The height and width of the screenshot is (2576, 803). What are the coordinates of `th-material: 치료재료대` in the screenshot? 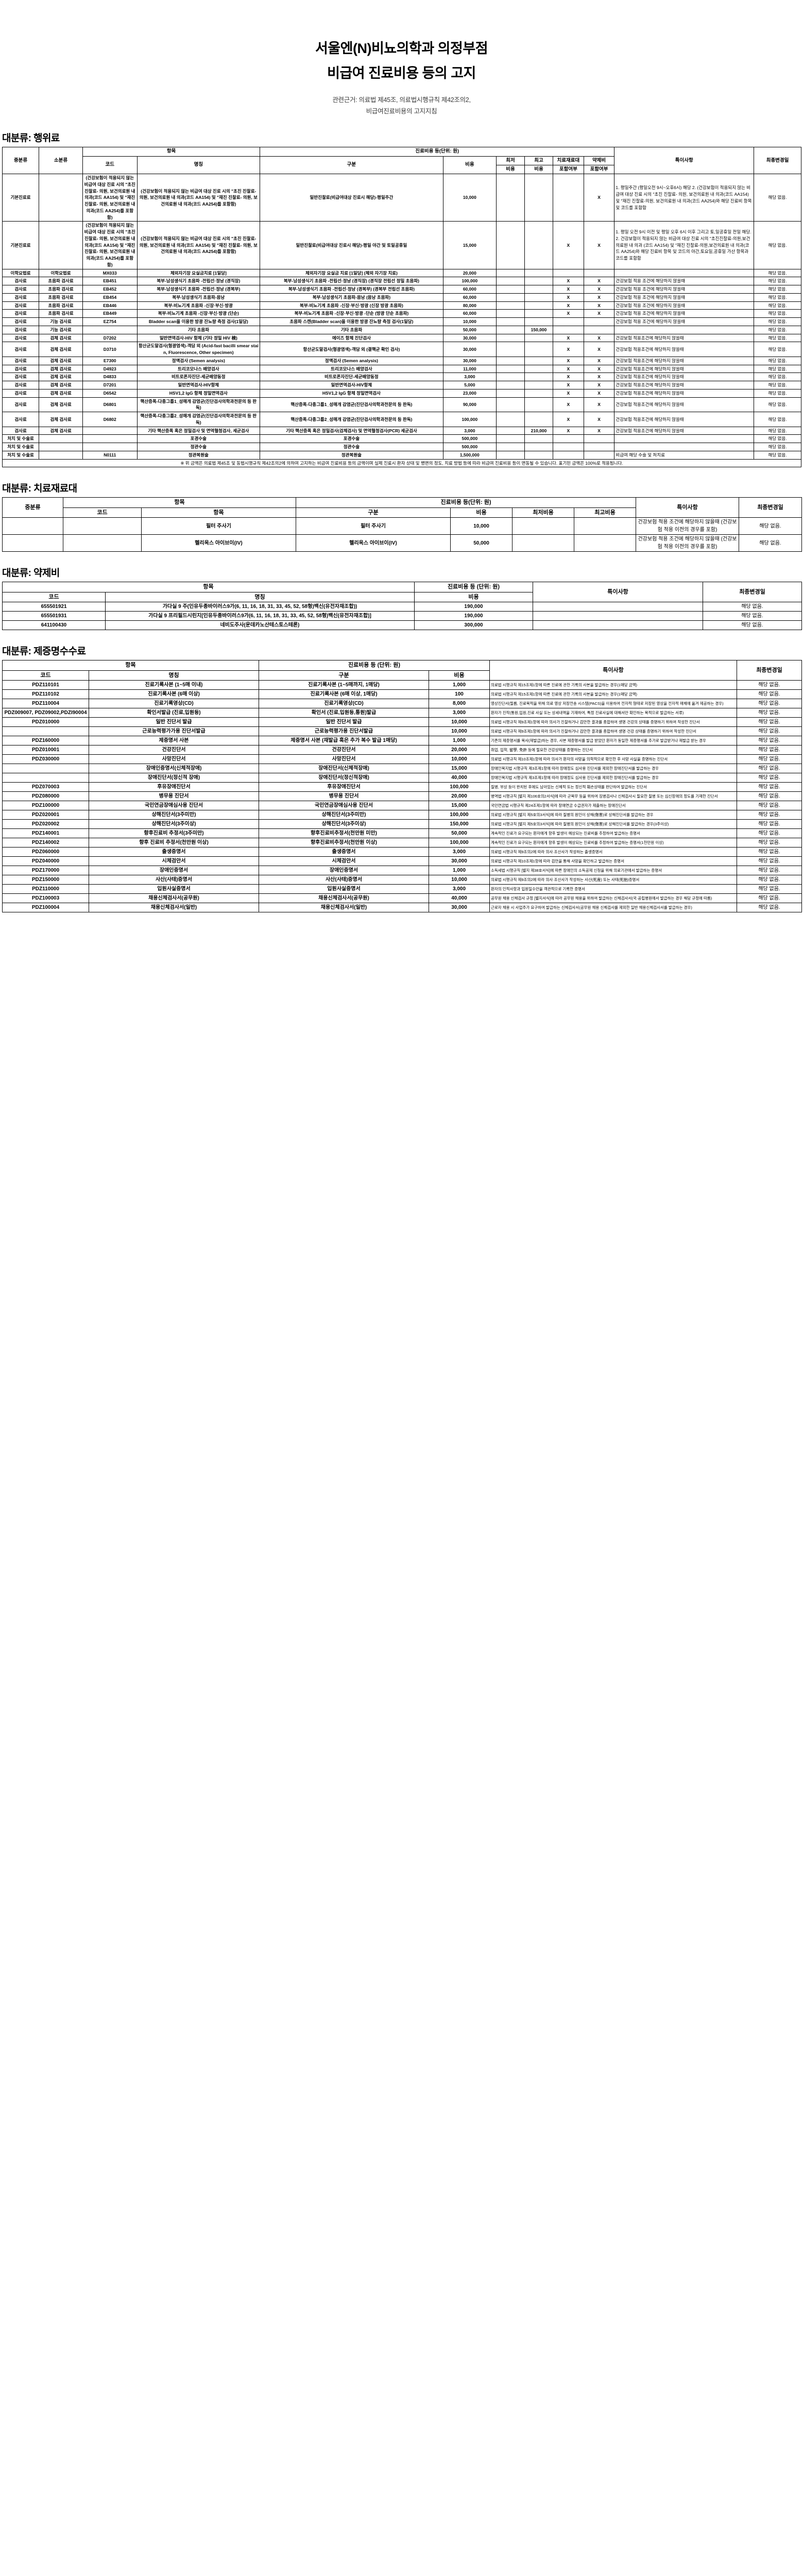 It's located at (568, 160).